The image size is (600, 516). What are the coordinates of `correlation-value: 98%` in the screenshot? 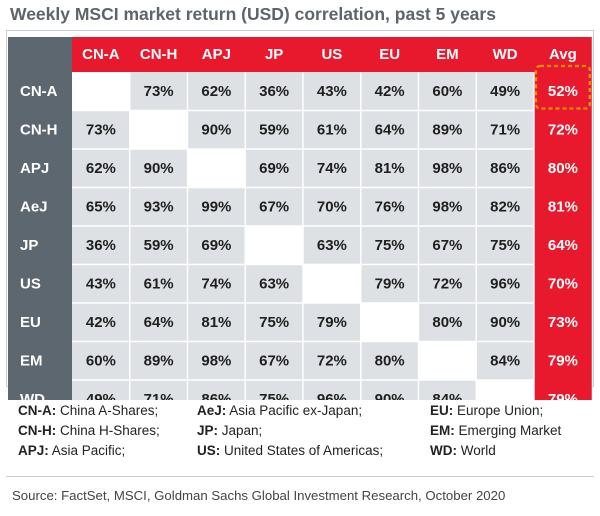 It's located at (447, 206).